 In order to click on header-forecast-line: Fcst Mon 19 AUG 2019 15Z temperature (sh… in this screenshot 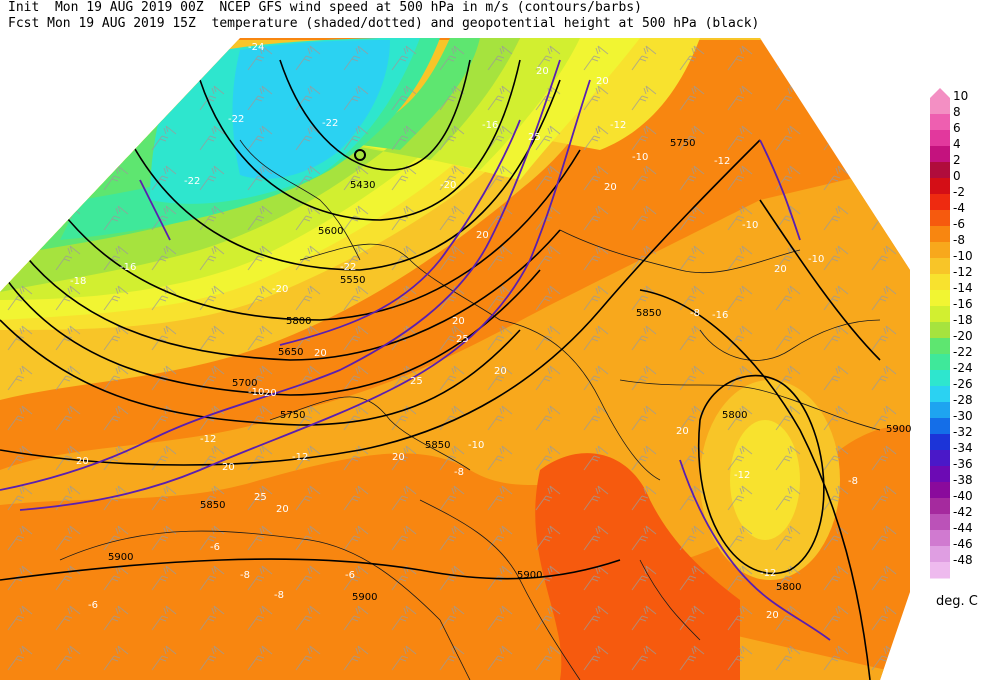, I will do `click(384, 23)`.